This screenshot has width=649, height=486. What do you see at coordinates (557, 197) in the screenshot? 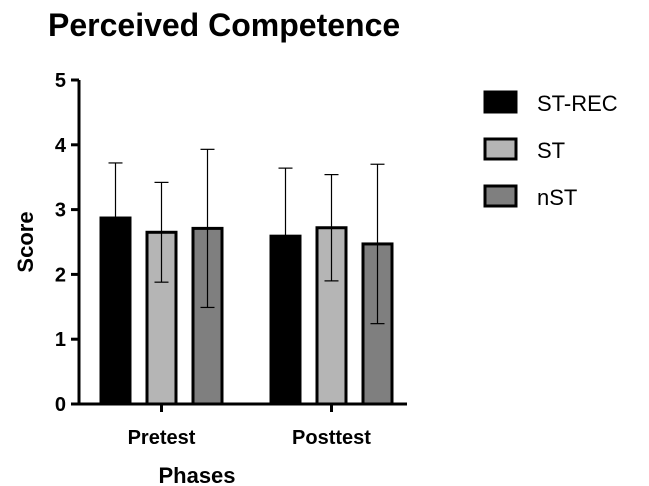
I see `legend-label-nst: nST` at bounding box center [557, 197].